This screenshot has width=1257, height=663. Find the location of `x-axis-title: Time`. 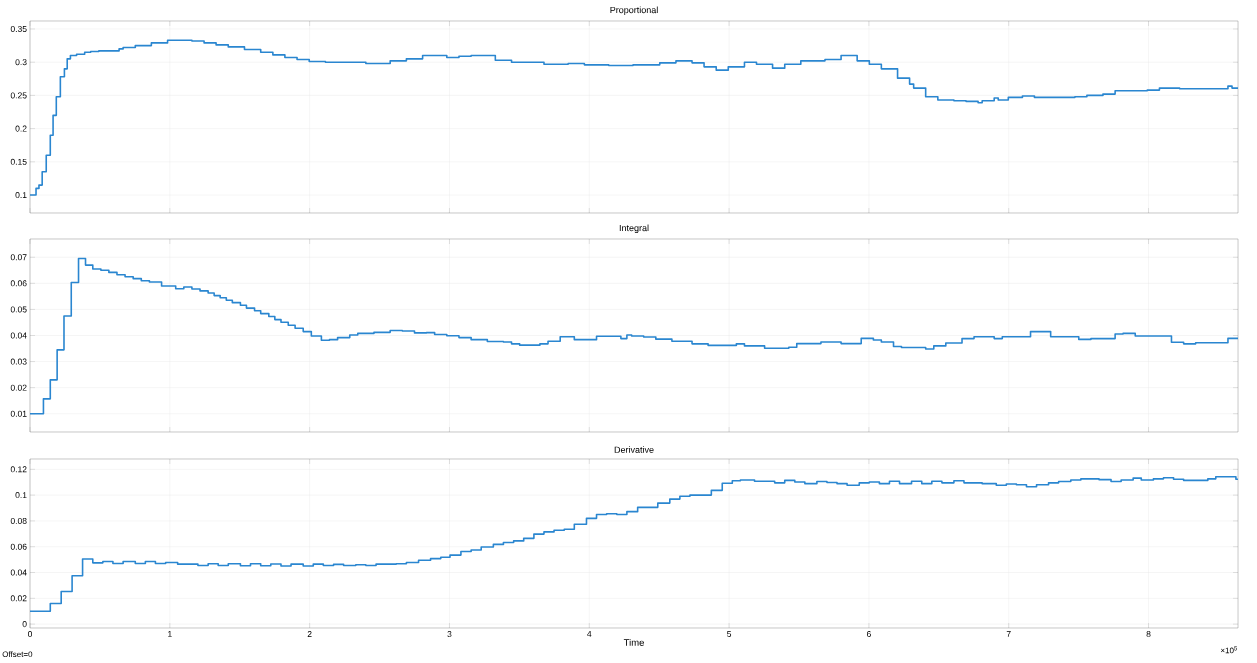

x-axis-title: Time is located at coordinates (633, 642).